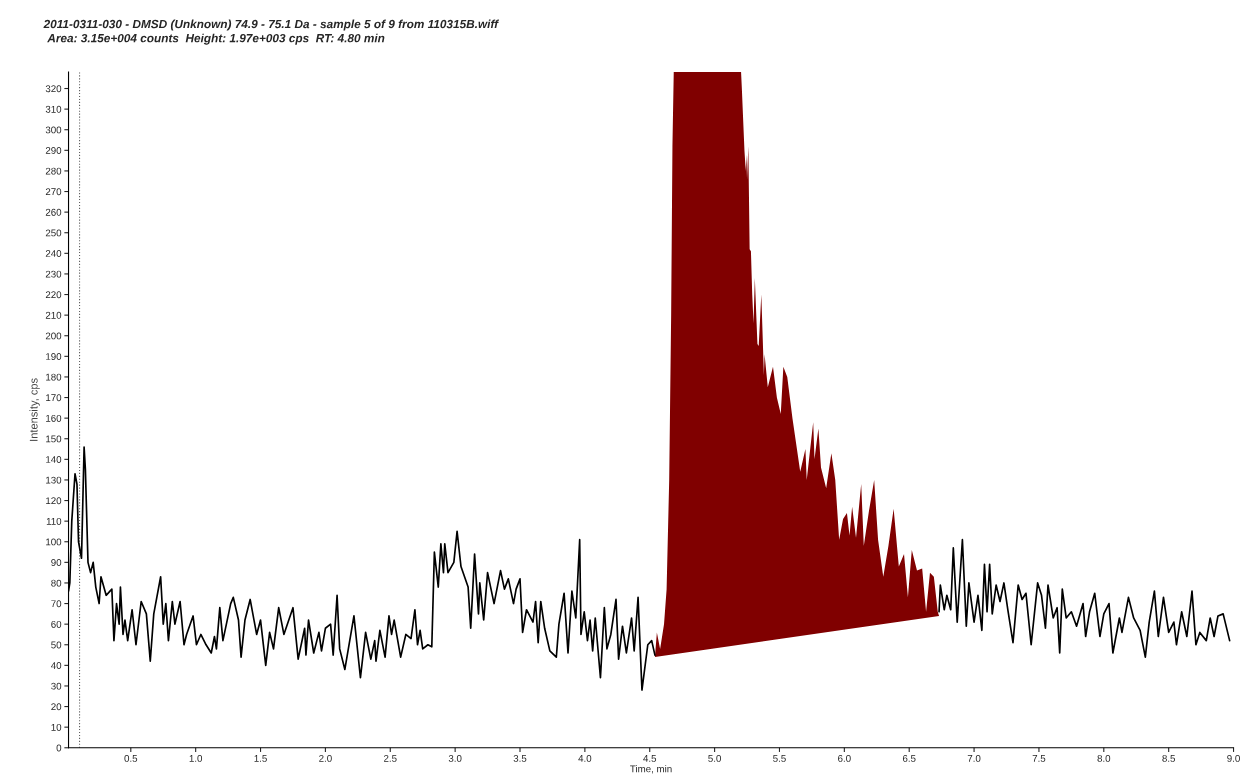 This screenshot has width=1246, height=783. What do you see at coordinates (53, 253) in the screenshot?
I see `y-tick-label: 240` at bounding box center [53, 253].